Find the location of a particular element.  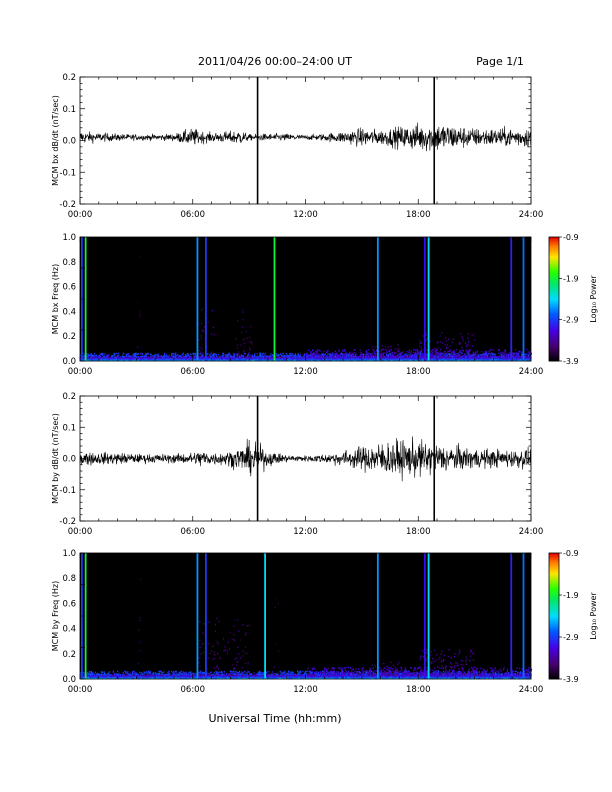

x-tick-label: 00:00 is located at coordinates (80, 372).